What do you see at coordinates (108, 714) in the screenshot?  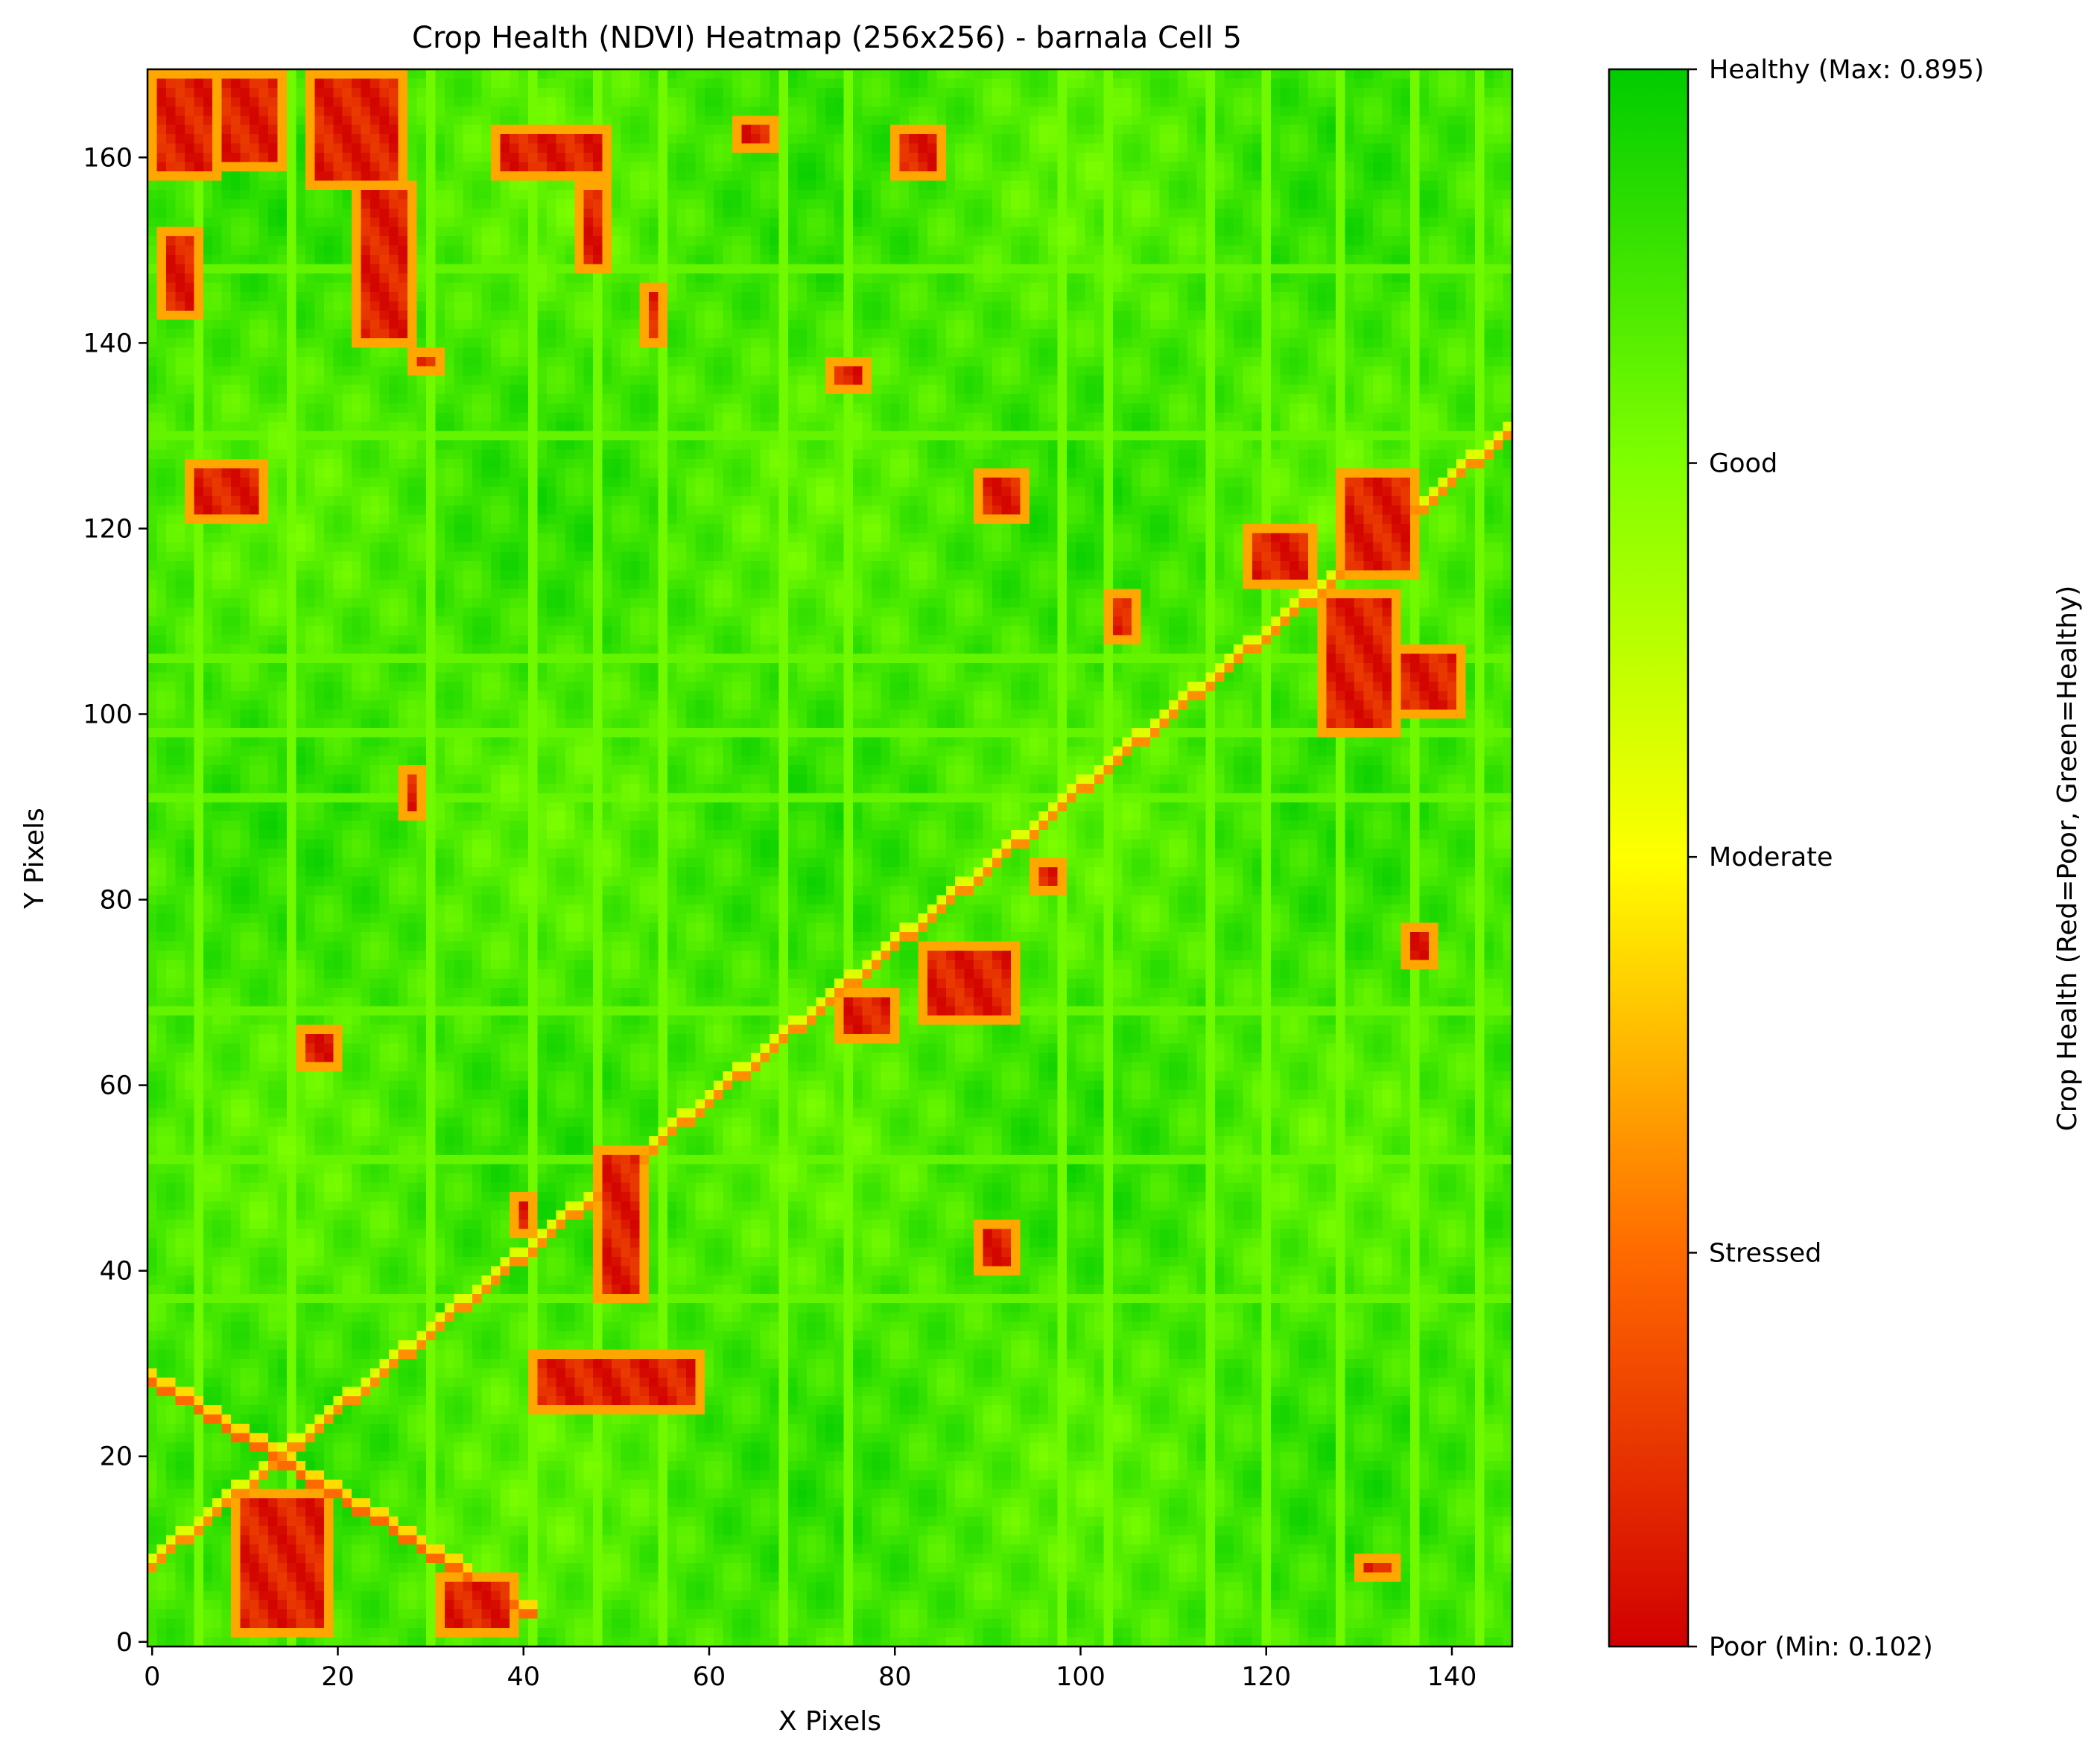 I see `y-tick-label: 100` at bounding box center [108, 714].